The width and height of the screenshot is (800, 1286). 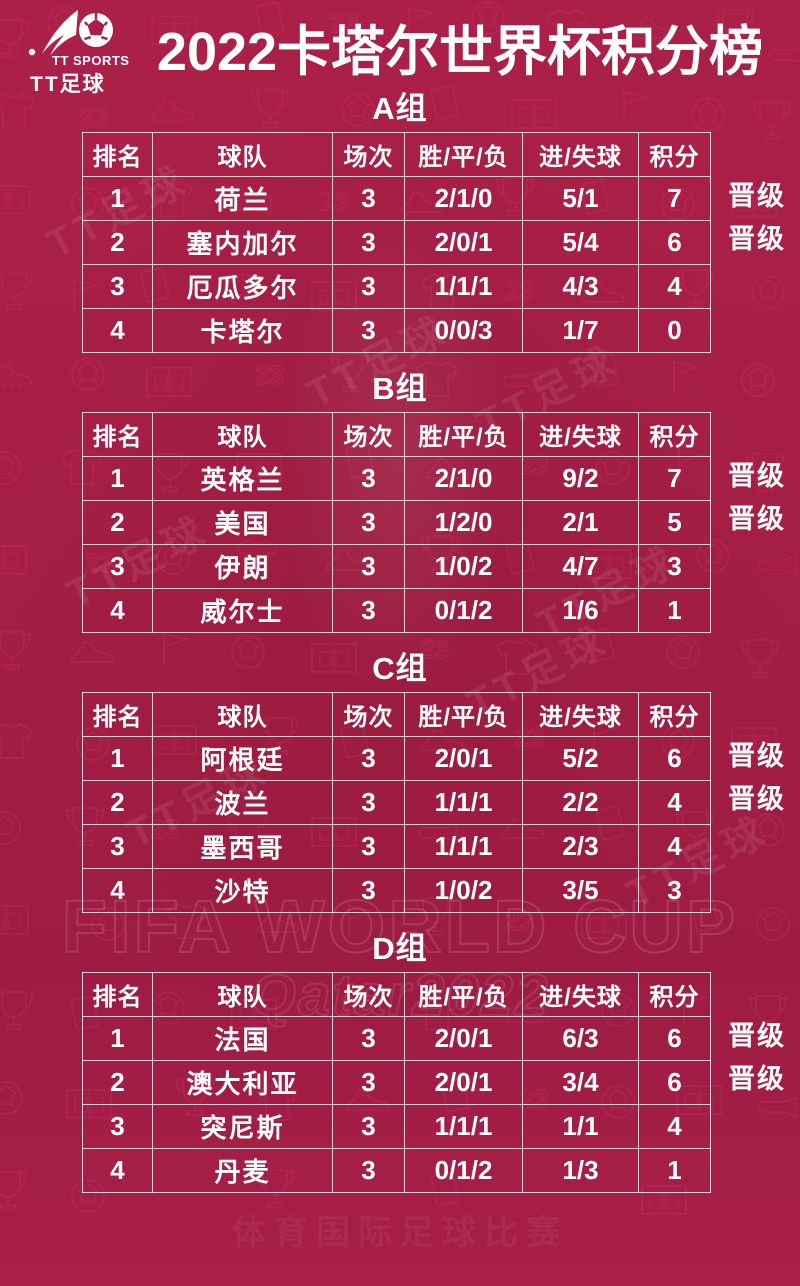 I want to click on table-header-row: 排名 球队 场次 胜/平/负 进/失球 积分, so click(x=396, y=714).